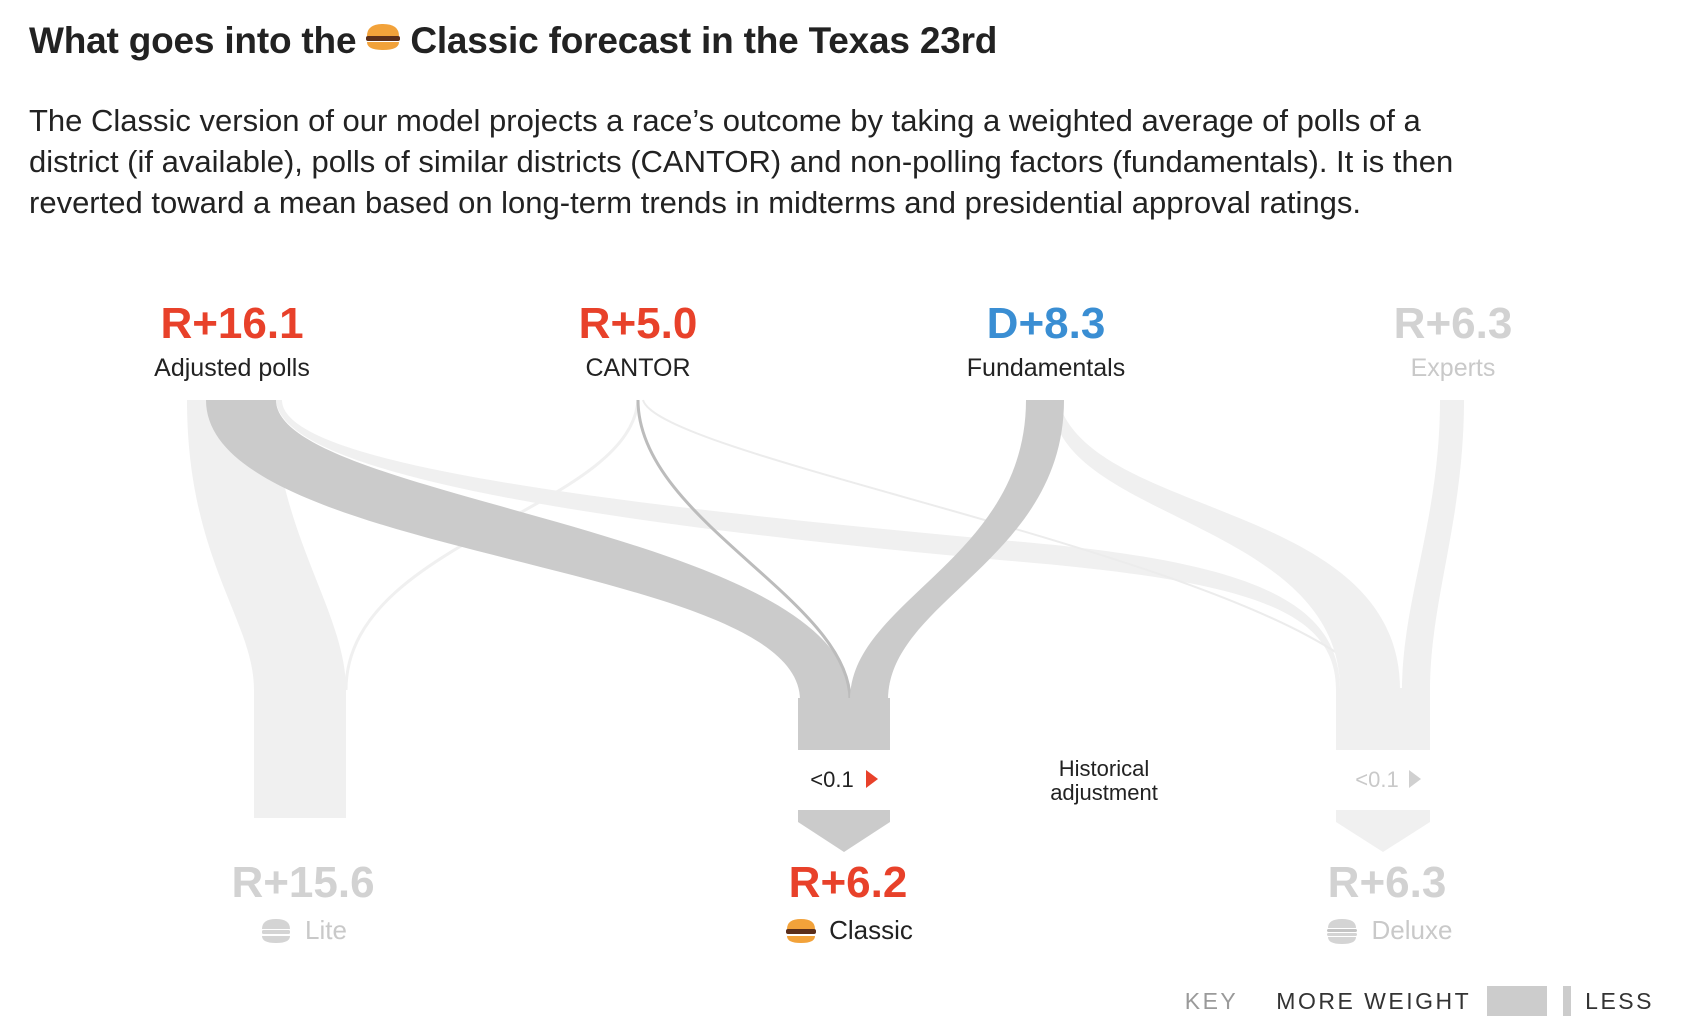  I want to click on flow-cantor-to-classic, so click(744, 550).